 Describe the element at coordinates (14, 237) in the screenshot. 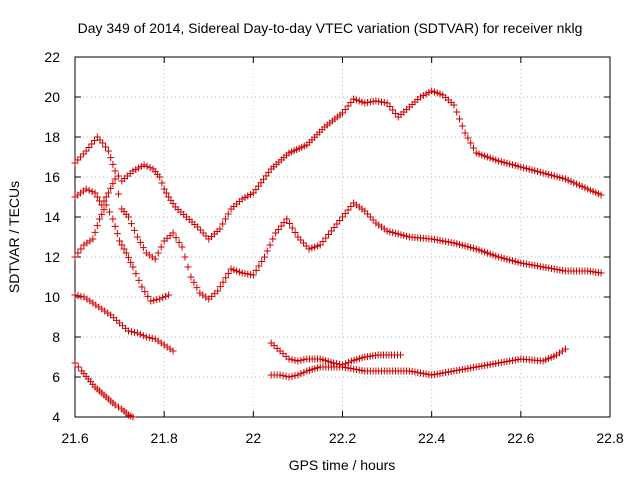

I see `y-axis-label: SDTVAR / TECUs` at that location.